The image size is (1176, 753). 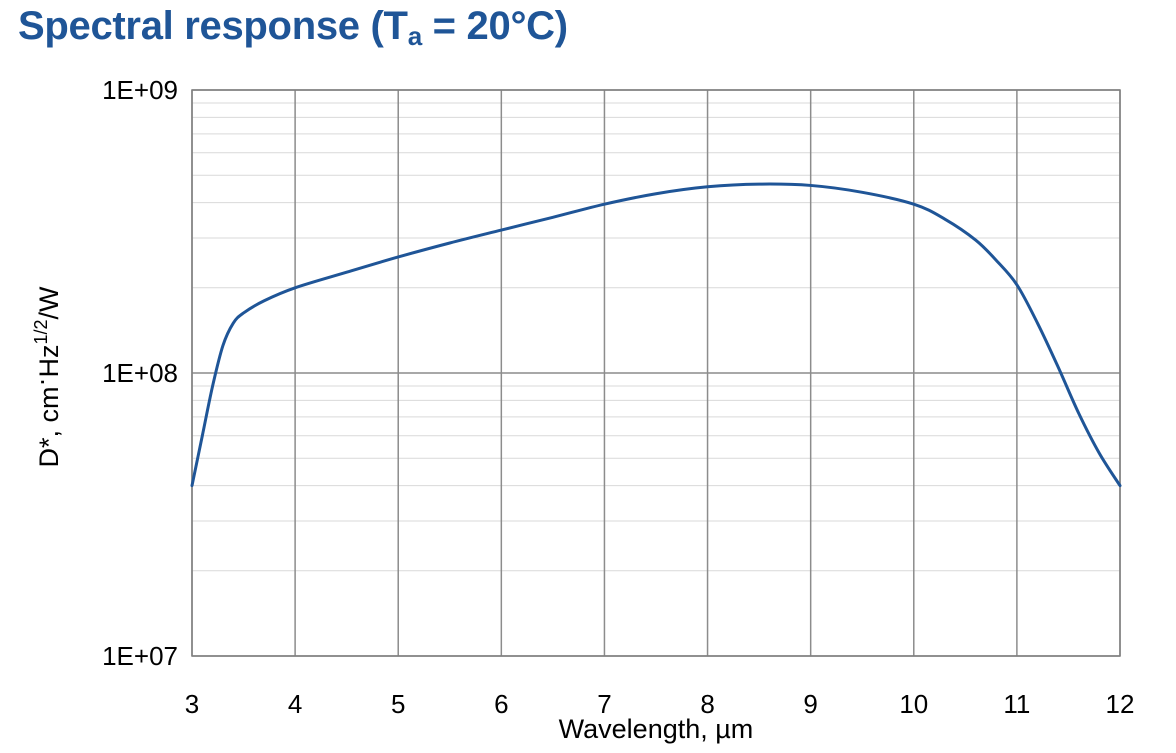 What do you see at coordinates (656, 729) in the screenshot?
I see `x-axis-title: Wavelength, µm` at bounding box center [656, 729].